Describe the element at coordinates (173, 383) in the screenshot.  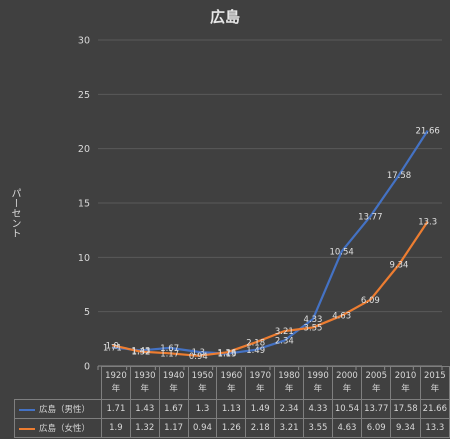
I see `x-tick-label: 1940 年` at that location.